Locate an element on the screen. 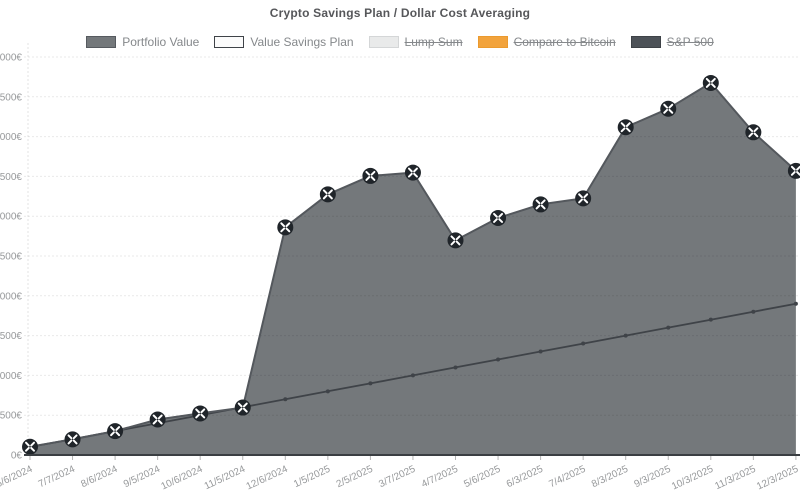 This screenshot has width=800, height=503. legend-item-compare-to-bitcoin: Compare to Bitcoin is located at coordinates (546, 42).